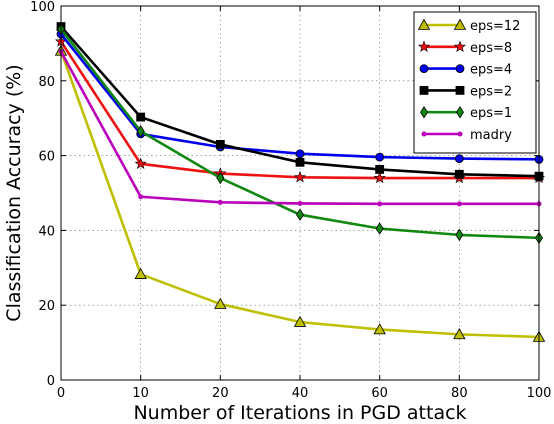  Describe the element at coordinates (300, 393) in the screenshot. I see `x-tick-label: 40` at that location.